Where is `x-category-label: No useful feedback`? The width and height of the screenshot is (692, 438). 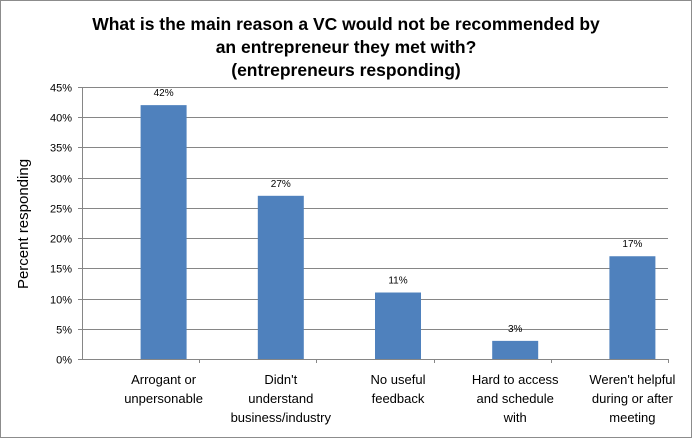 x-category-label: No useful feedback is located at coordinates (398, 389).